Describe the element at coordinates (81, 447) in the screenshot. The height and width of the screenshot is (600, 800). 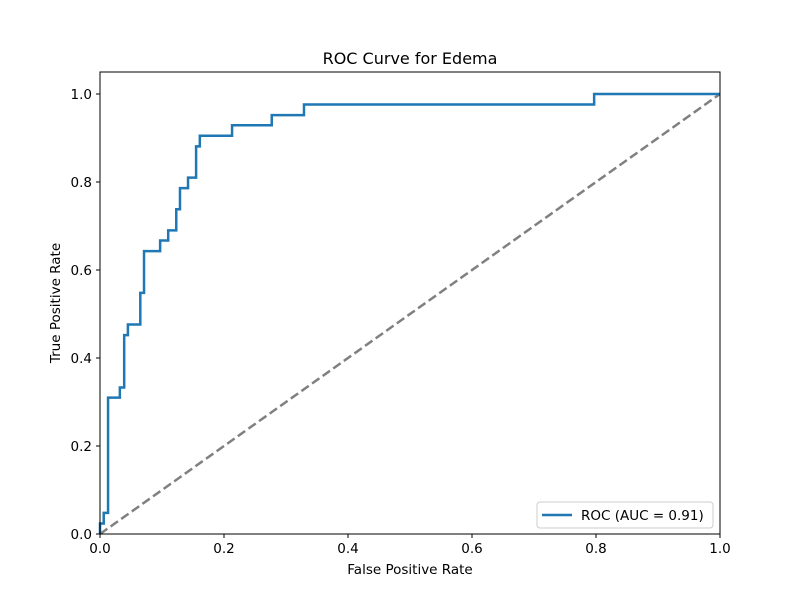
I see `y-tick-label: 0.2` at that location.